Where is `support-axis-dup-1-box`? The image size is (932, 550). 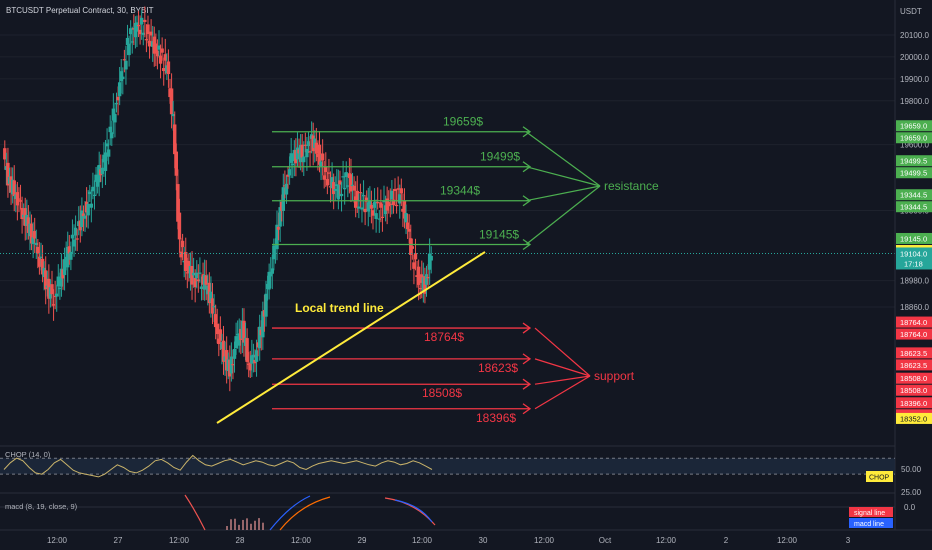 support-axis-dup-1-box is located at coordinates (914, 365).